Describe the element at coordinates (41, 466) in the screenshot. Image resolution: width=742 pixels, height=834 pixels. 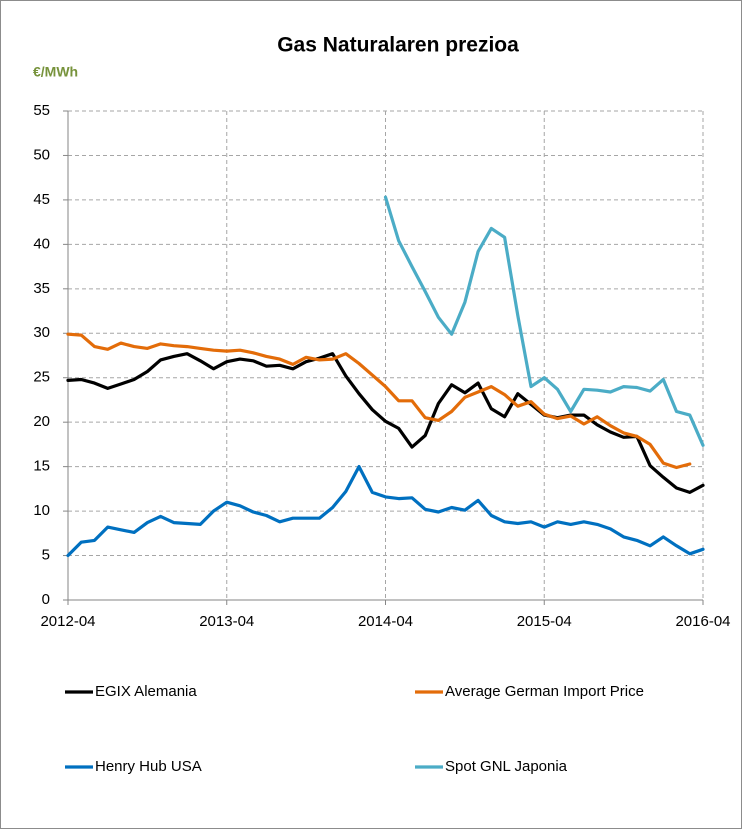
I see `y-tick-label: 15` at that location.